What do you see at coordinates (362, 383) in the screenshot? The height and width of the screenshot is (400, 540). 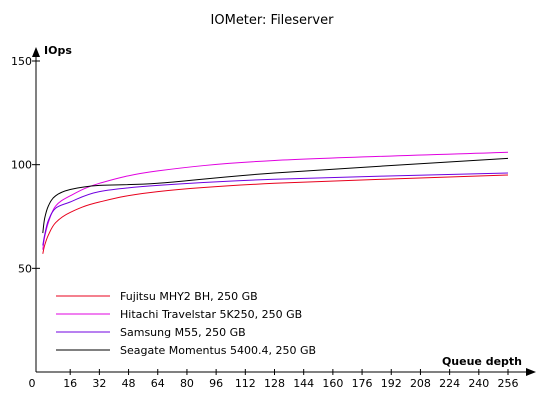 I see `x-tick-label: 176` at bounding box center [362, 383].